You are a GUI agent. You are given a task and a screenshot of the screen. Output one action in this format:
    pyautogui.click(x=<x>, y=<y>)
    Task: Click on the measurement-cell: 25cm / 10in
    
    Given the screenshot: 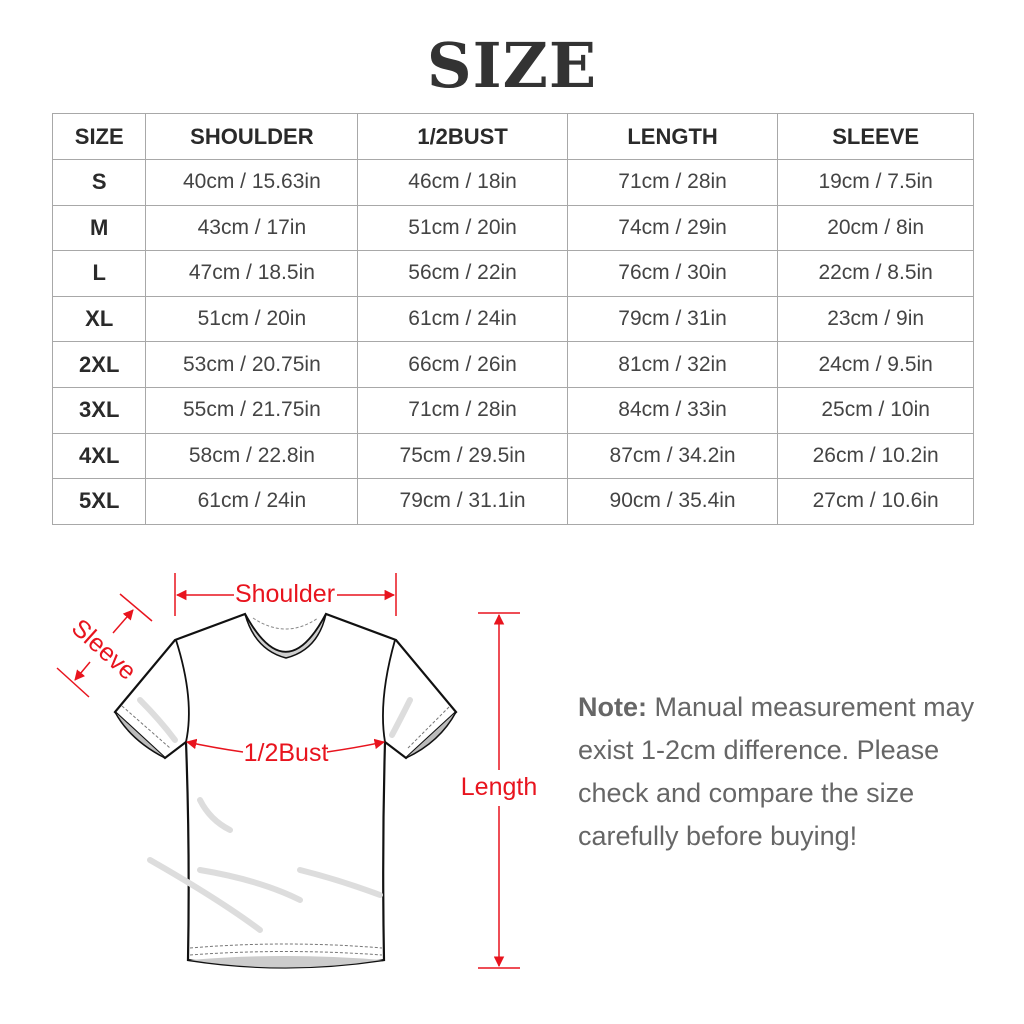 What is the action you would take?
    pyautogui.click(x=875, y=410)
    